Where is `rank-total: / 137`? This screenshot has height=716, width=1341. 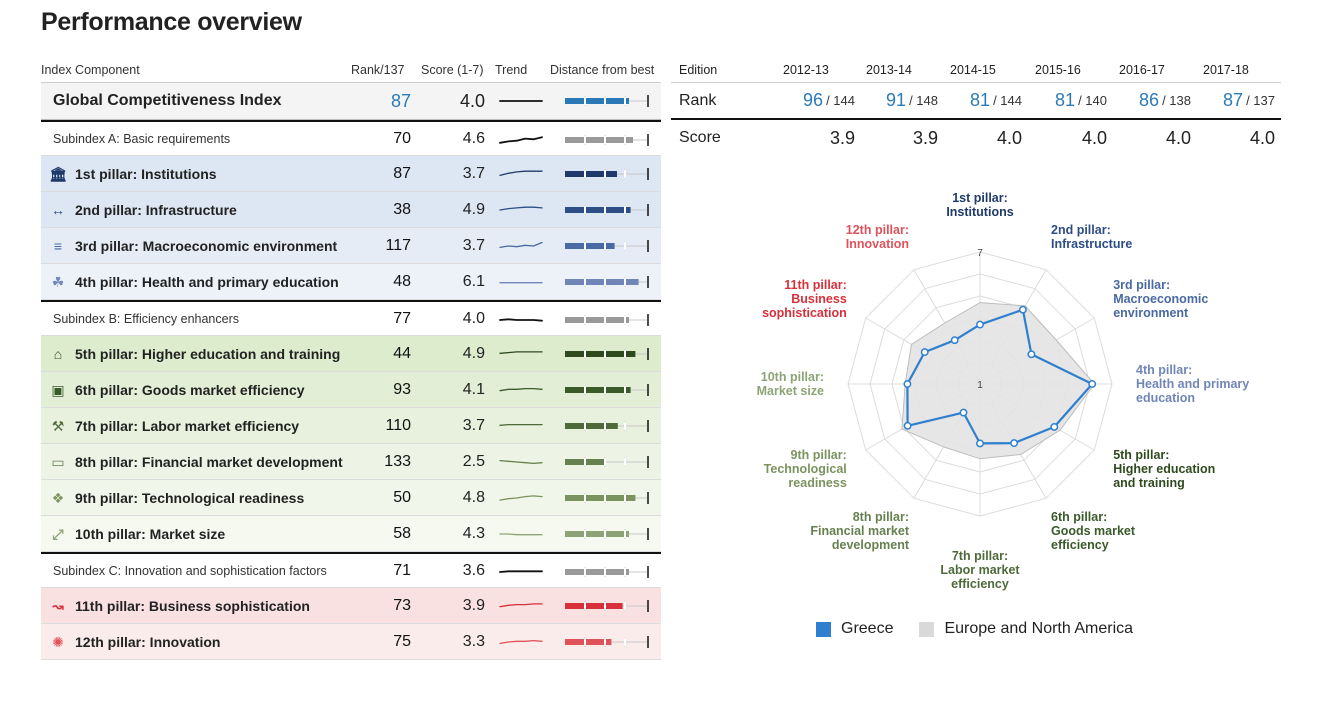 rank-total: / 137 is located at coordinates (1260, 100).